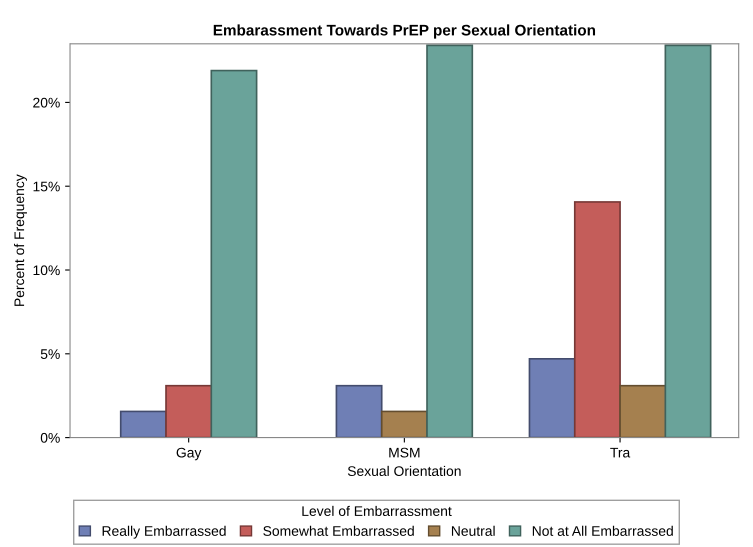 The image size is (753, 547). Describe the element at coordinates (404, 453) in the screenshot. I see `x-tick-label: MSM` at that location.